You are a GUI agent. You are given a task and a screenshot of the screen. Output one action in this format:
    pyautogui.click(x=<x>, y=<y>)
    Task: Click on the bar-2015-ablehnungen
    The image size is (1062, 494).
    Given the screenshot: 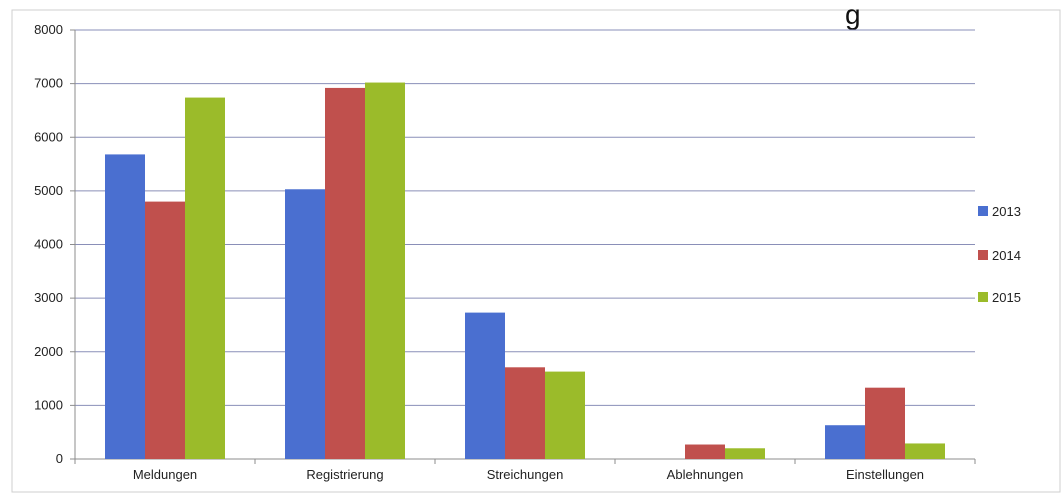 What is the action you would take?
    pyautogui.click(x=745, y=453)
    